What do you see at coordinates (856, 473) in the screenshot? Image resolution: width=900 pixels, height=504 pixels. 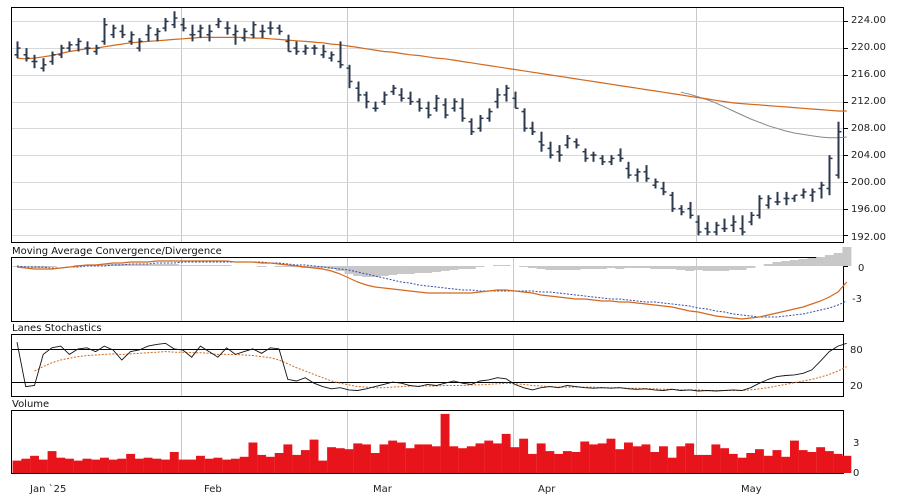 I see `volume-ytick-label: 0` at bounding box center [856, 473].